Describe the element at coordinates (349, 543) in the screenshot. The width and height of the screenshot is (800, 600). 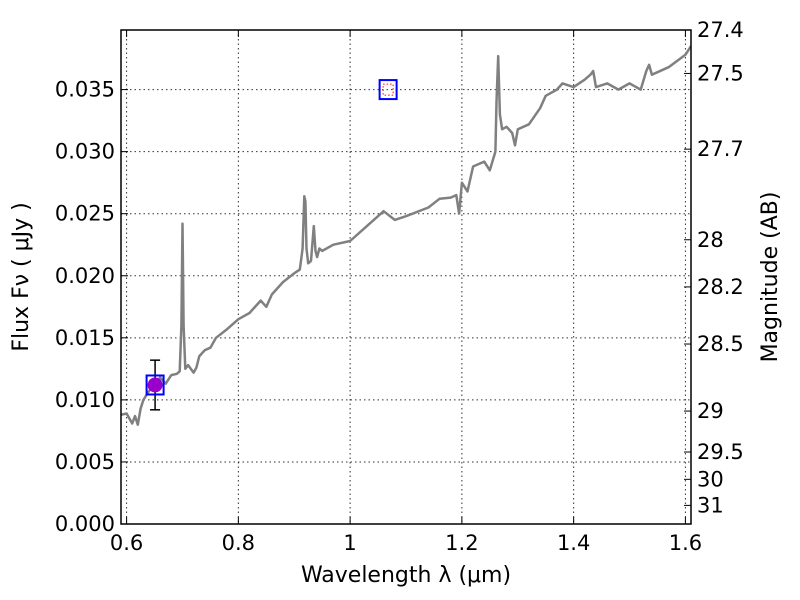
I see `x-tick-label: 1` at that location.